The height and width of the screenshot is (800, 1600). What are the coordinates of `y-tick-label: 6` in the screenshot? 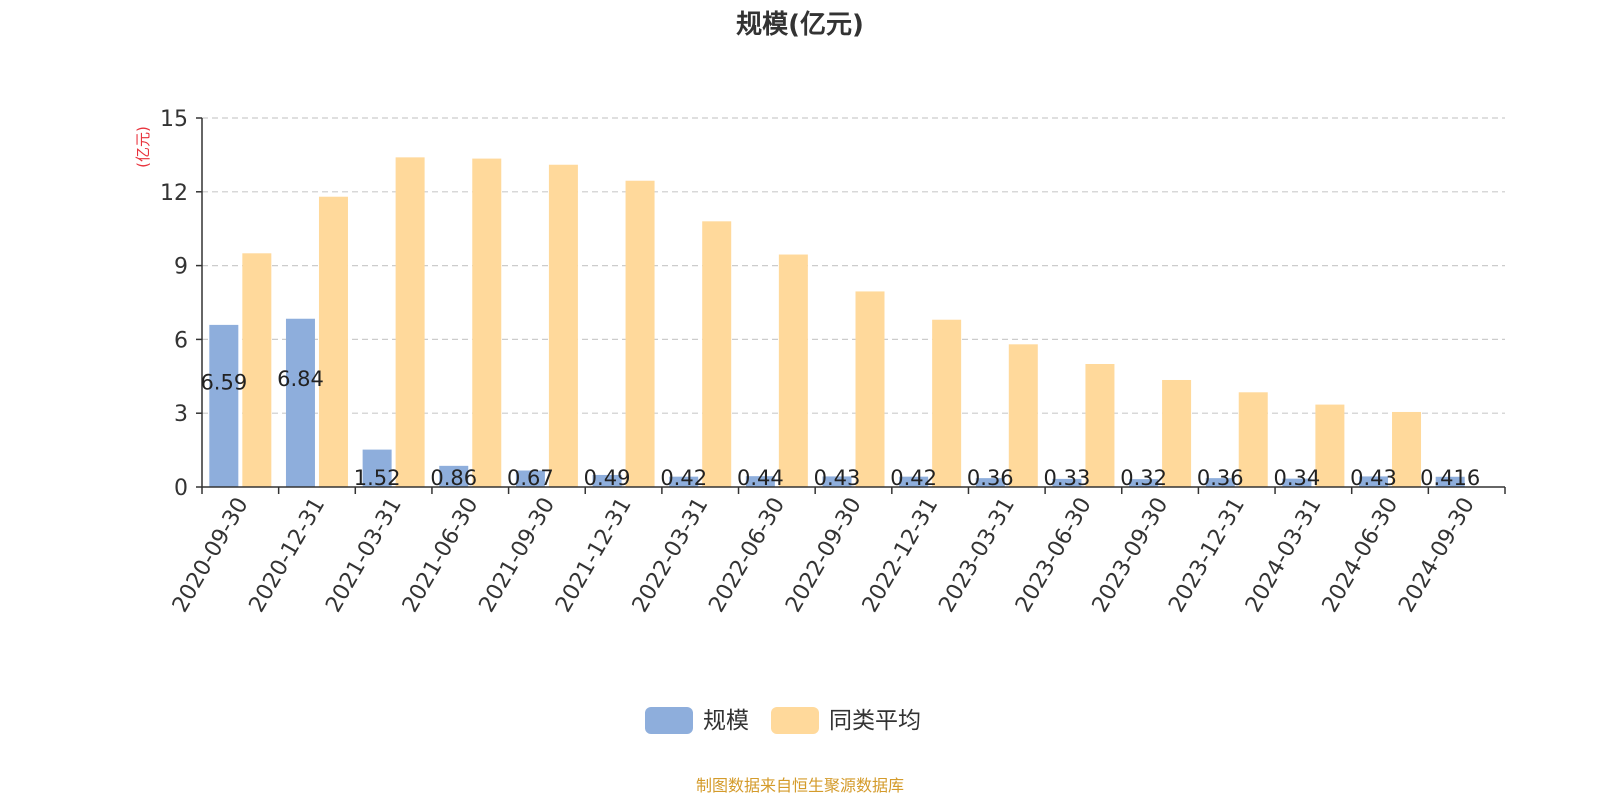 It's located at (181, 340).